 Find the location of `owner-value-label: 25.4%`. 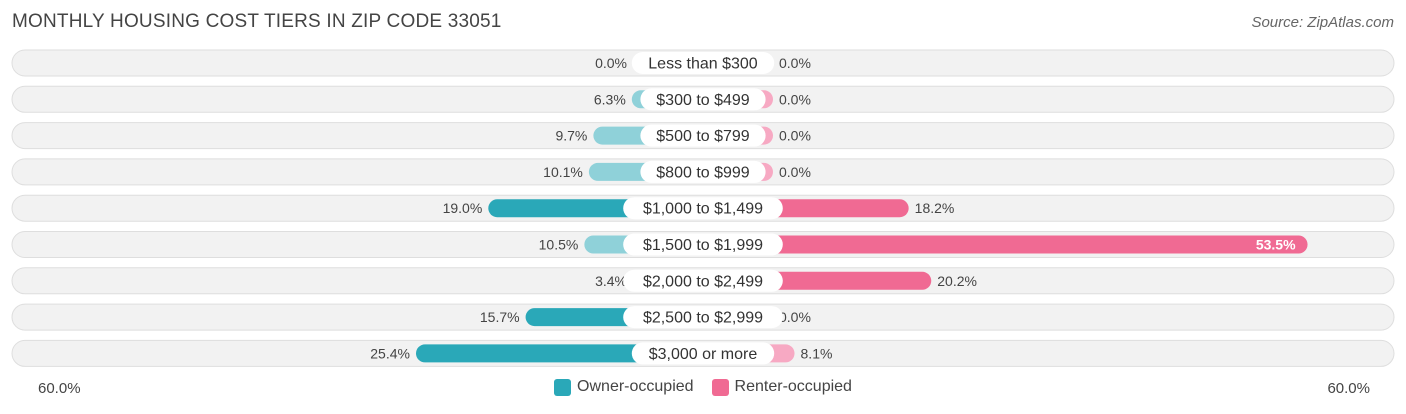

owner-value-label: 25.4% is located at coordinates (390, 353).